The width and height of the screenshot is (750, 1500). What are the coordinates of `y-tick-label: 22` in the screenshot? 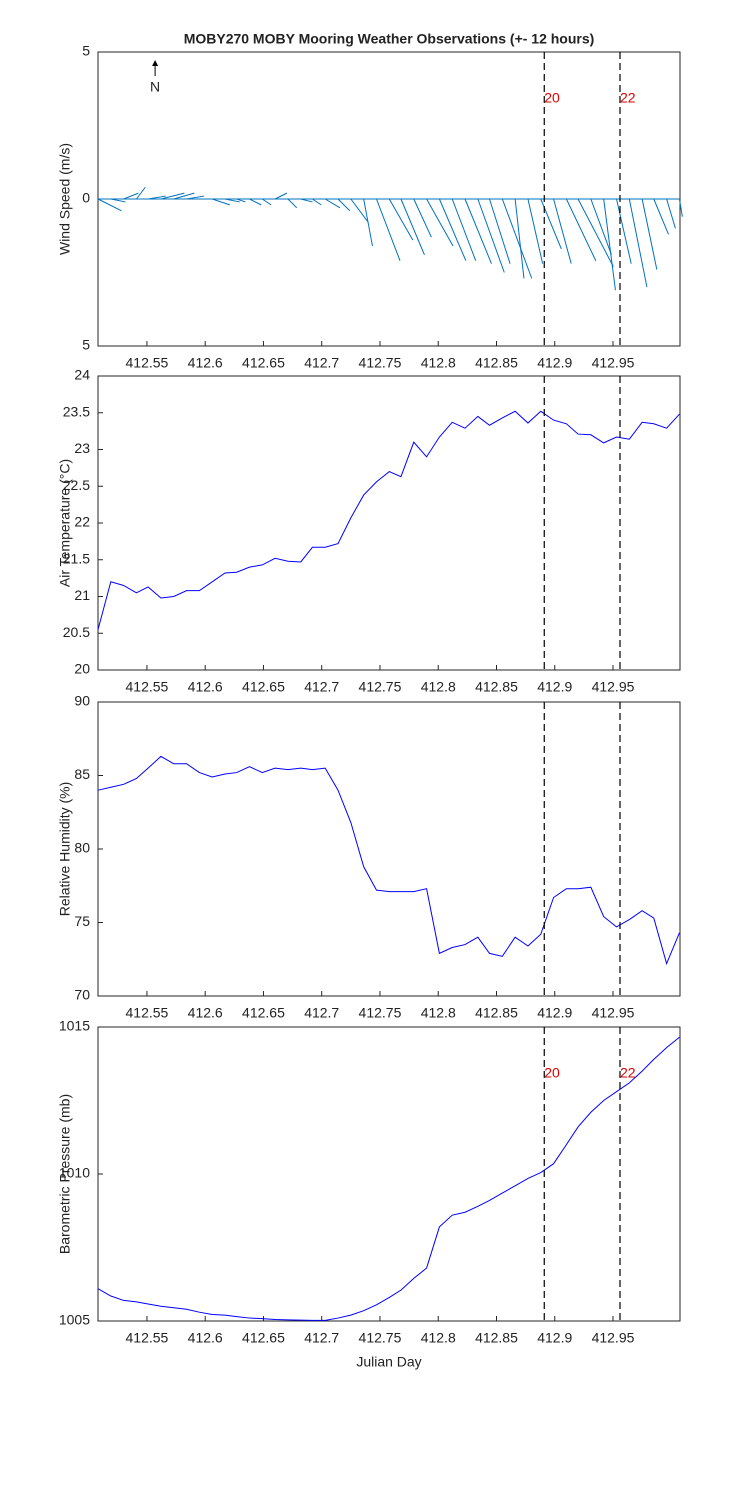 It's located at (82, 522).